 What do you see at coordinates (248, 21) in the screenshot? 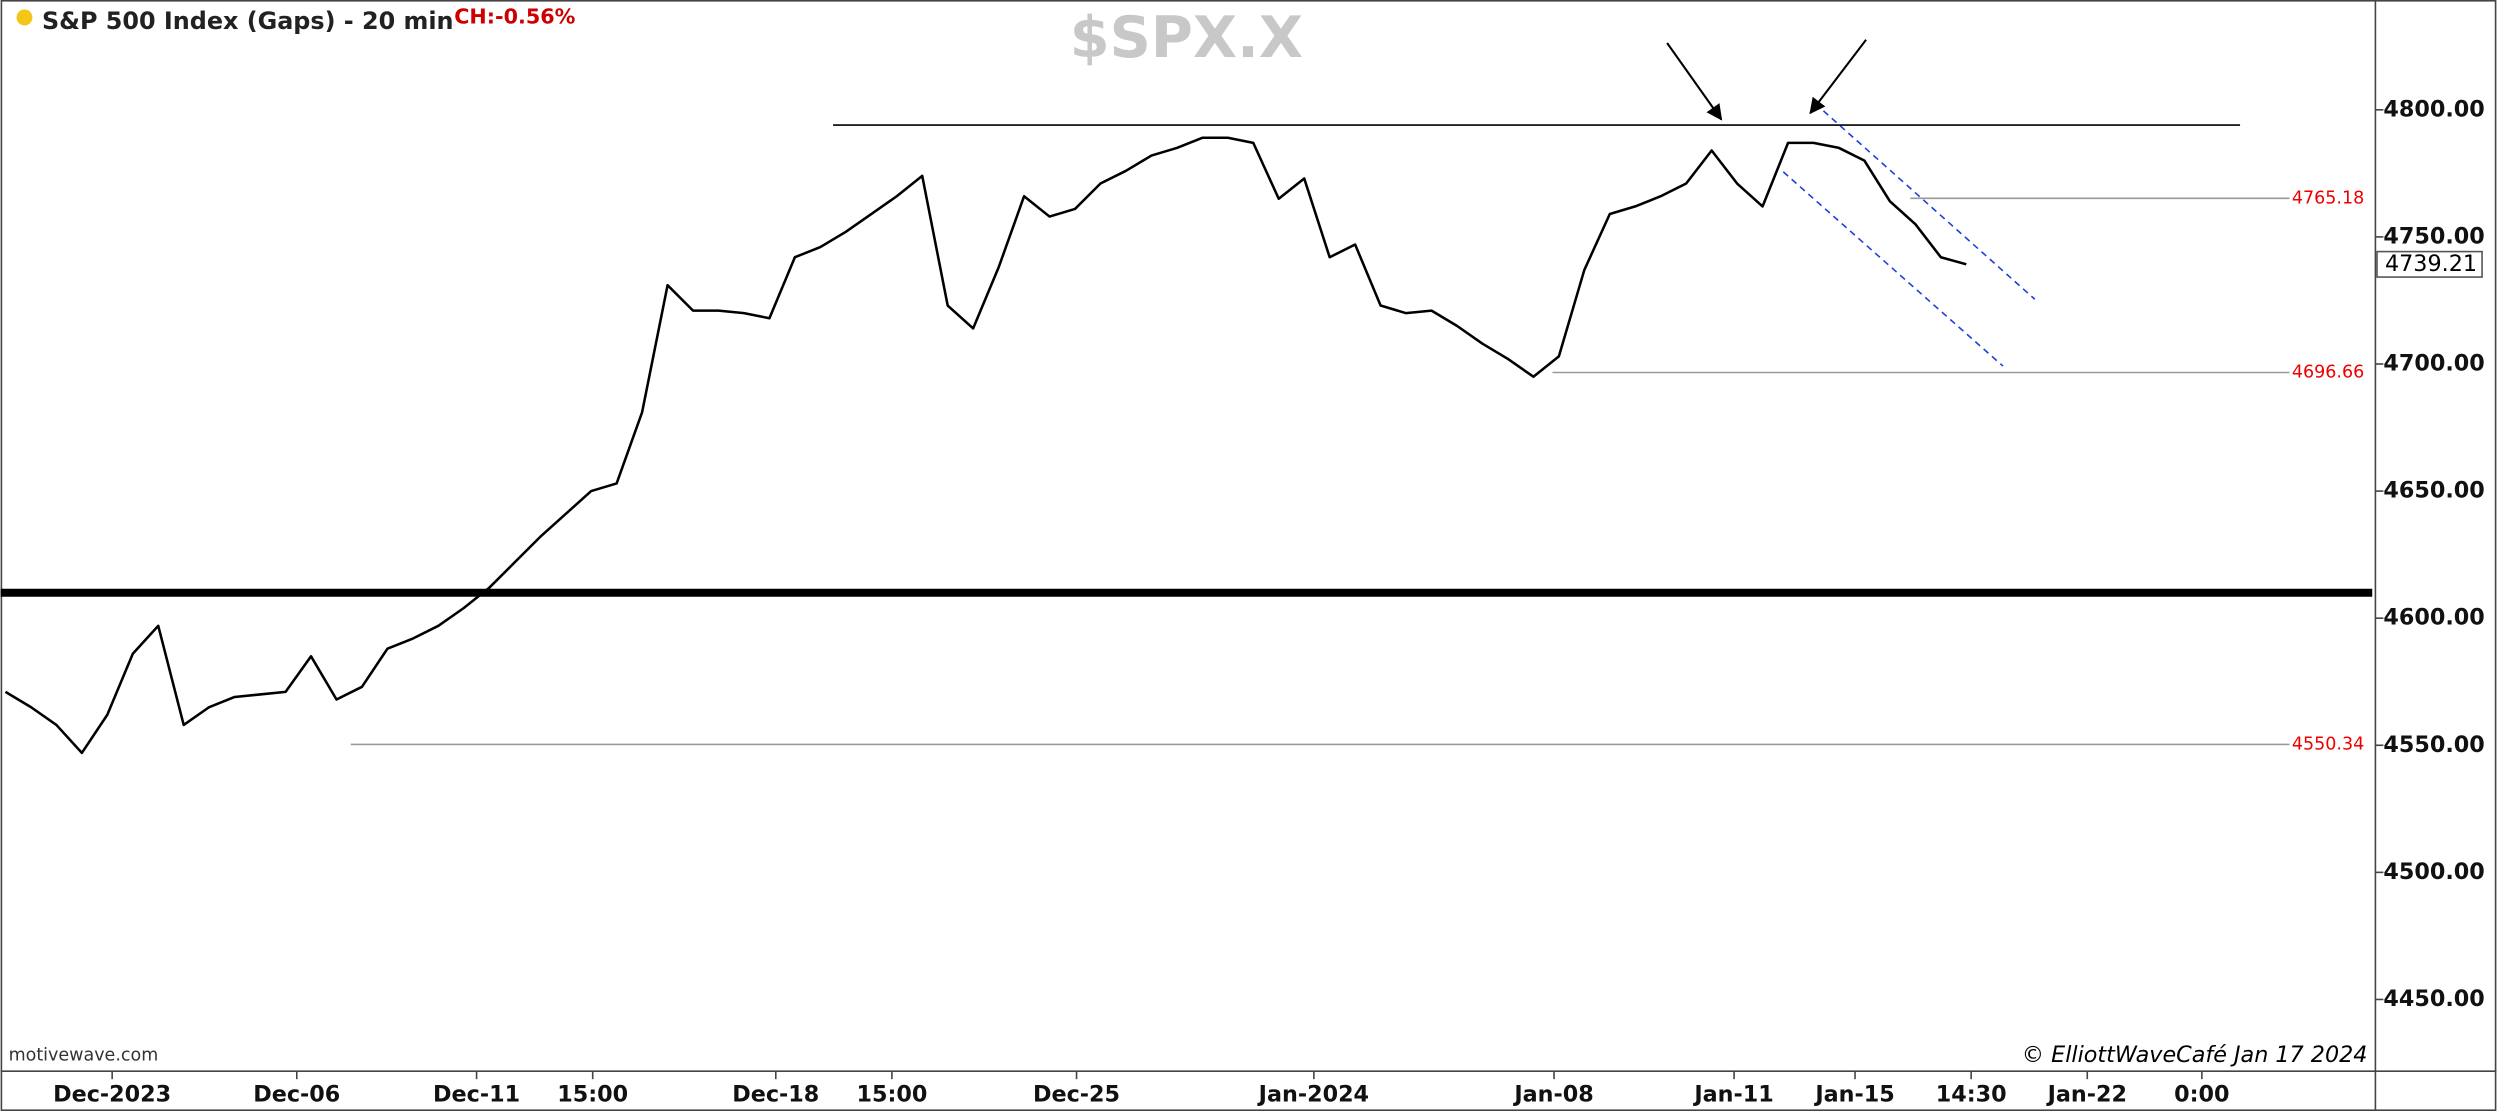
I see `chart-title: S&P 500 Index (Gaps) - 20 min` at bounding box center [248, 21].